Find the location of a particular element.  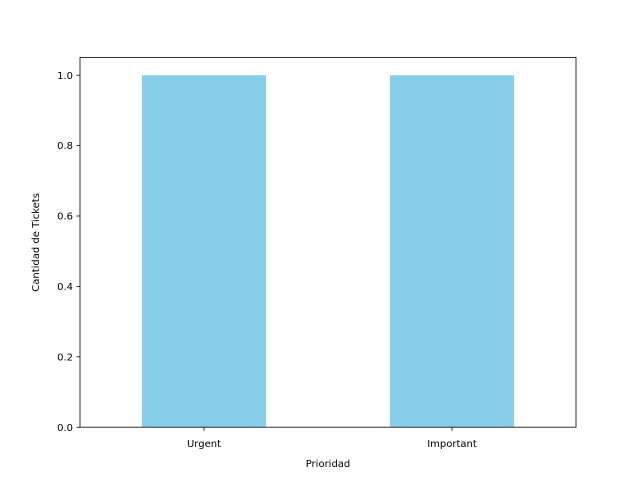

x-tick-label: Urgent is located at coordinates (204, 444).